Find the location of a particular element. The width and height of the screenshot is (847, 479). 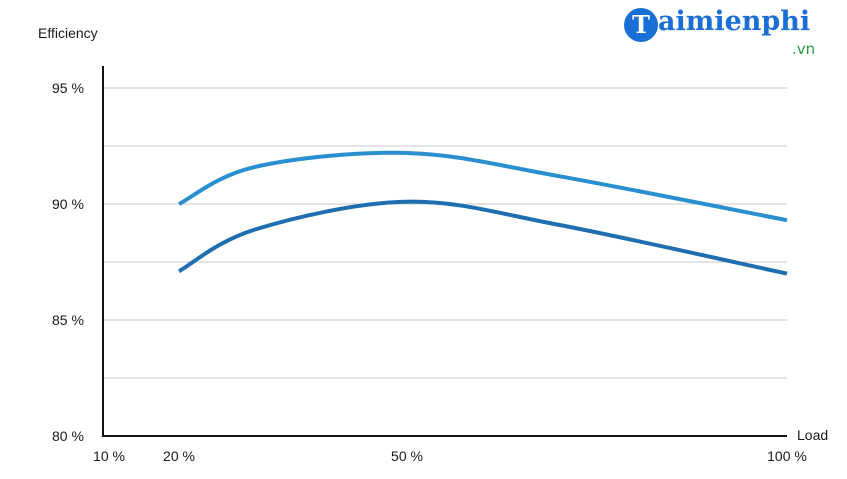

y-tick-label: 95 % is located at coordinates (68, 88).